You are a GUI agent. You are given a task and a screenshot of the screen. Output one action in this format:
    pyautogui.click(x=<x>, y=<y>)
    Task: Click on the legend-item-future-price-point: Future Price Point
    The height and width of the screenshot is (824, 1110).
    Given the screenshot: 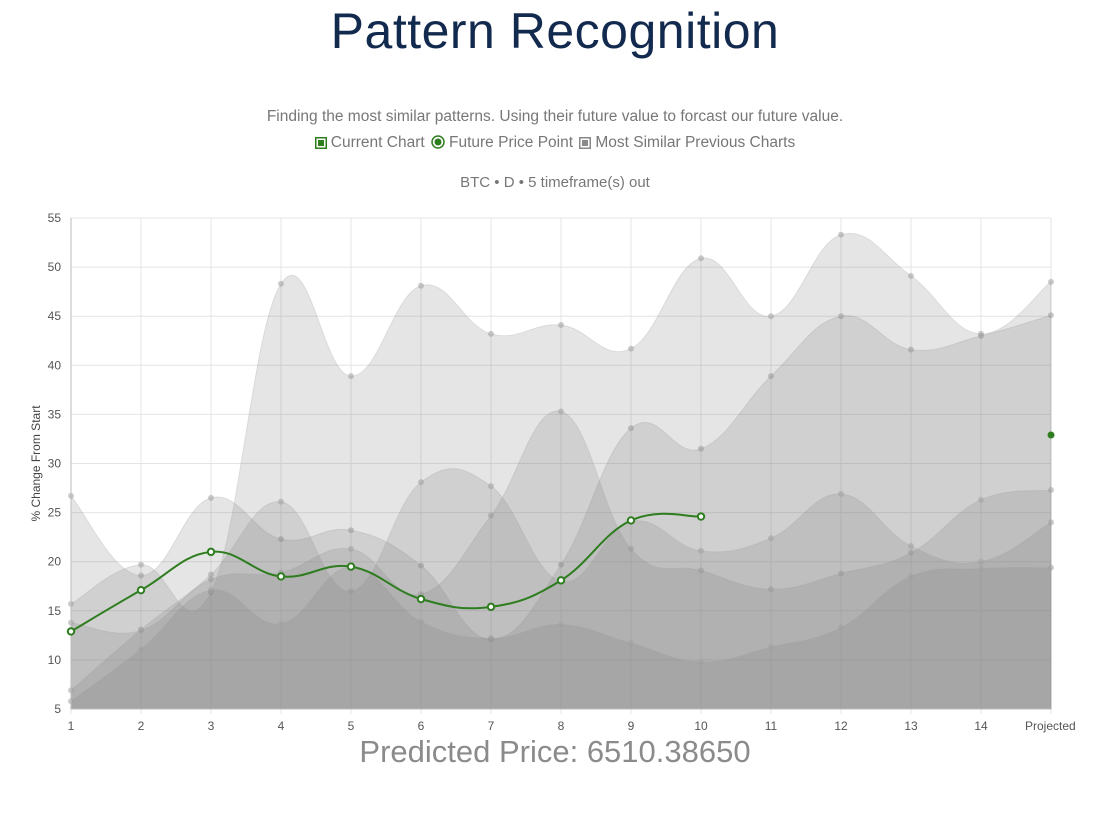 What is the action you would take?
    pyautogui.click(x=502, y=143)
    